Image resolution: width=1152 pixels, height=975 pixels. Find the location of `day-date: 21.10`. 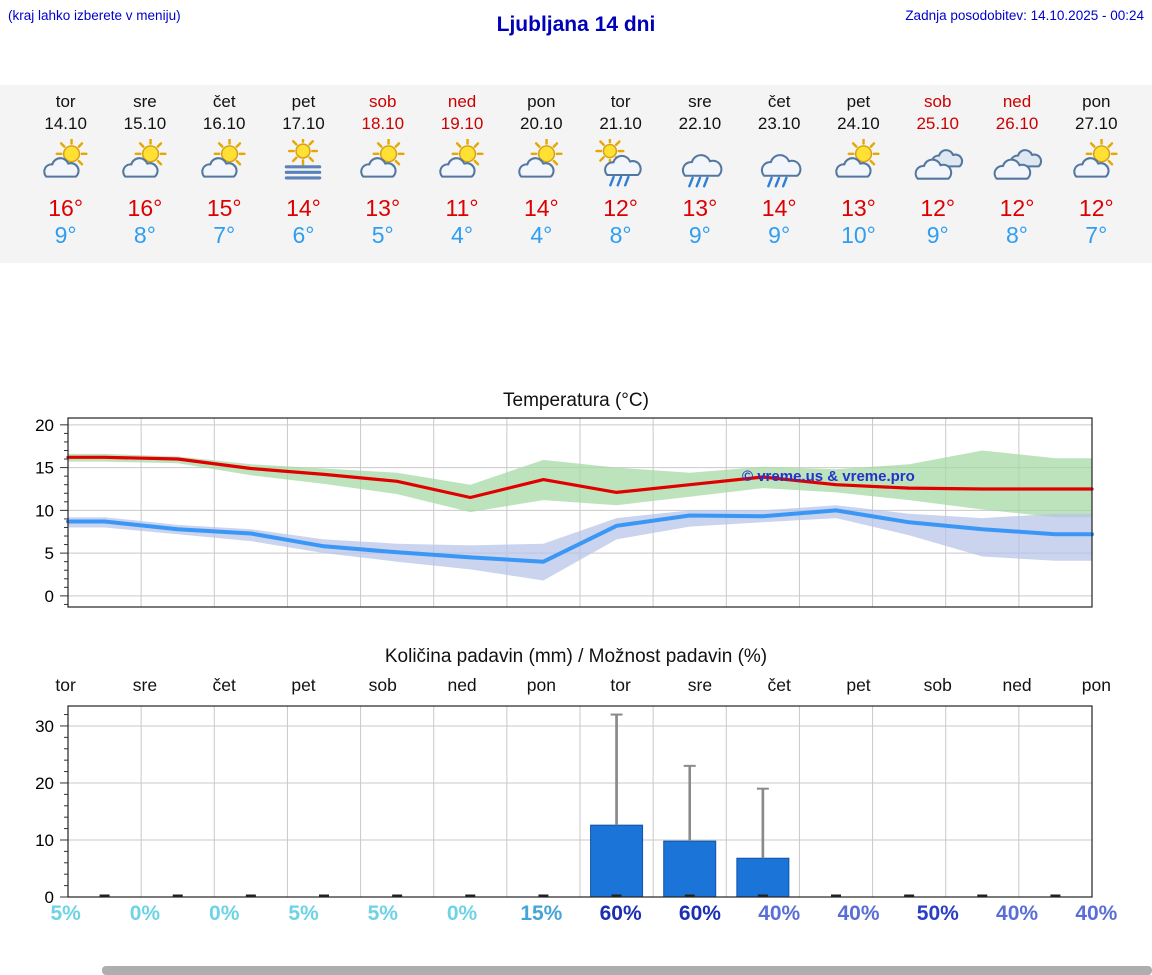

day-date: 21.10 is located at coordinates (620, 123).